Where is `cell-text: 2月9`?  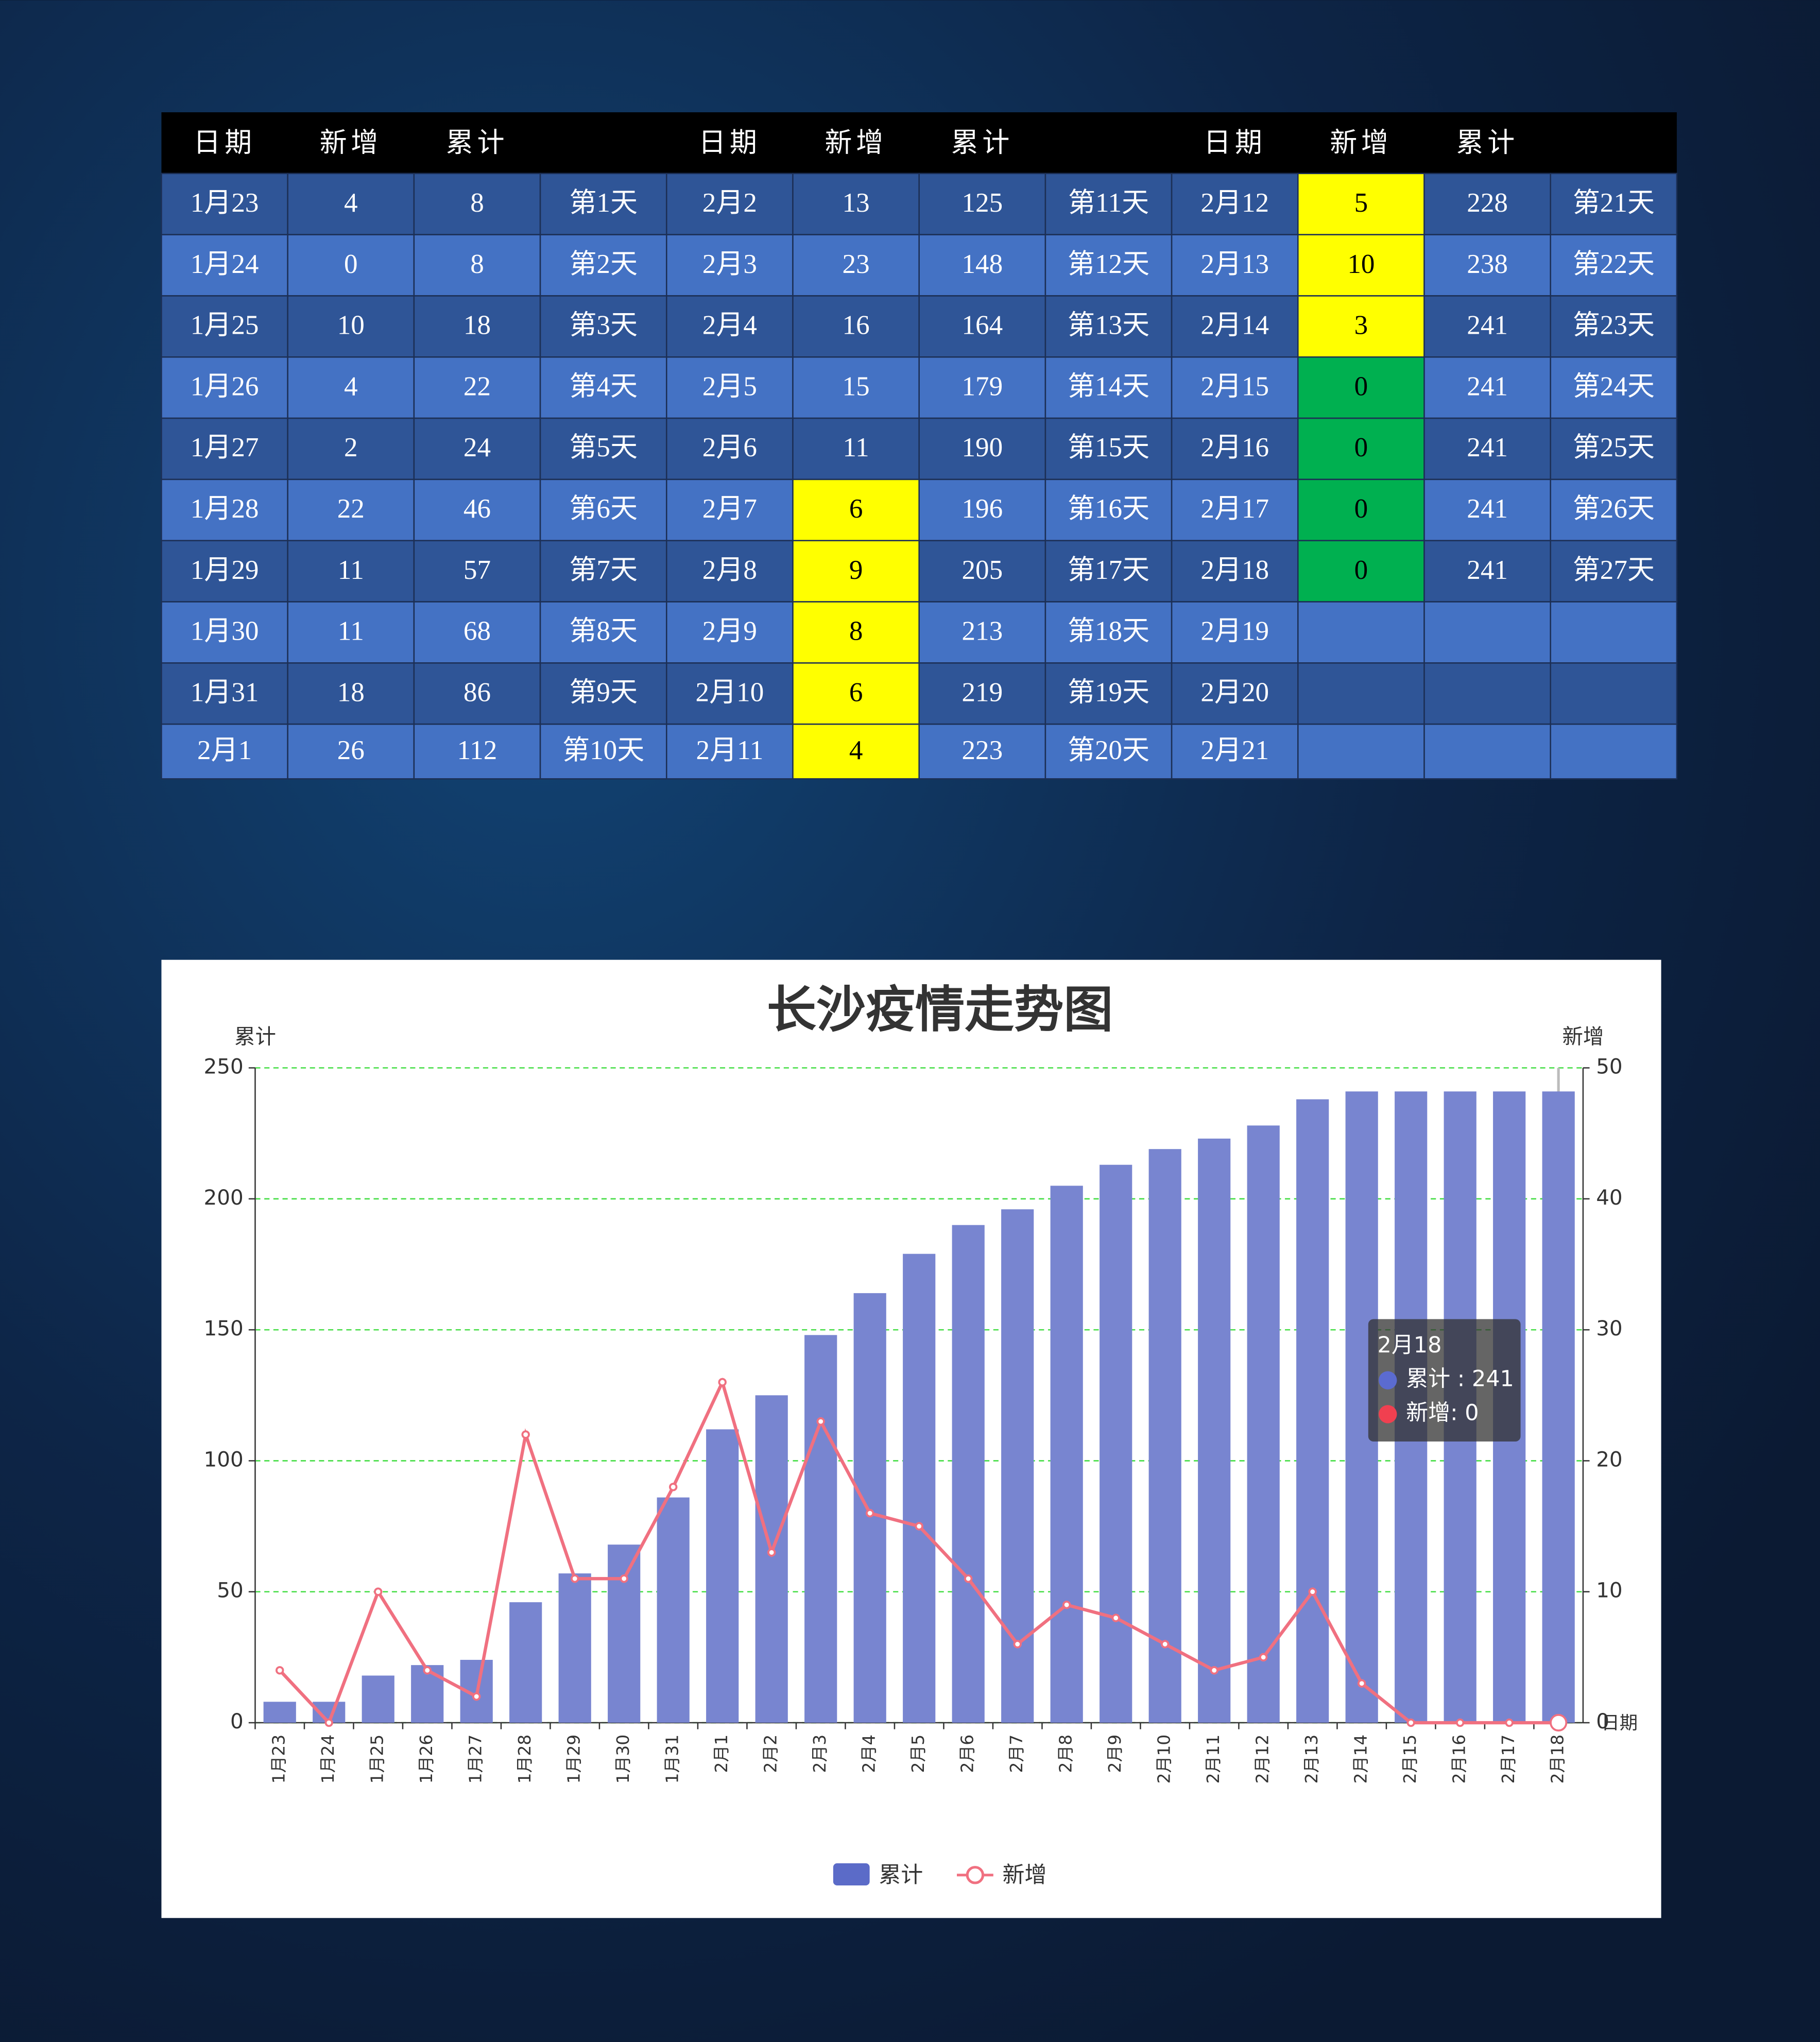
cell-text: 2月9 is located at coordinates (729, 631).